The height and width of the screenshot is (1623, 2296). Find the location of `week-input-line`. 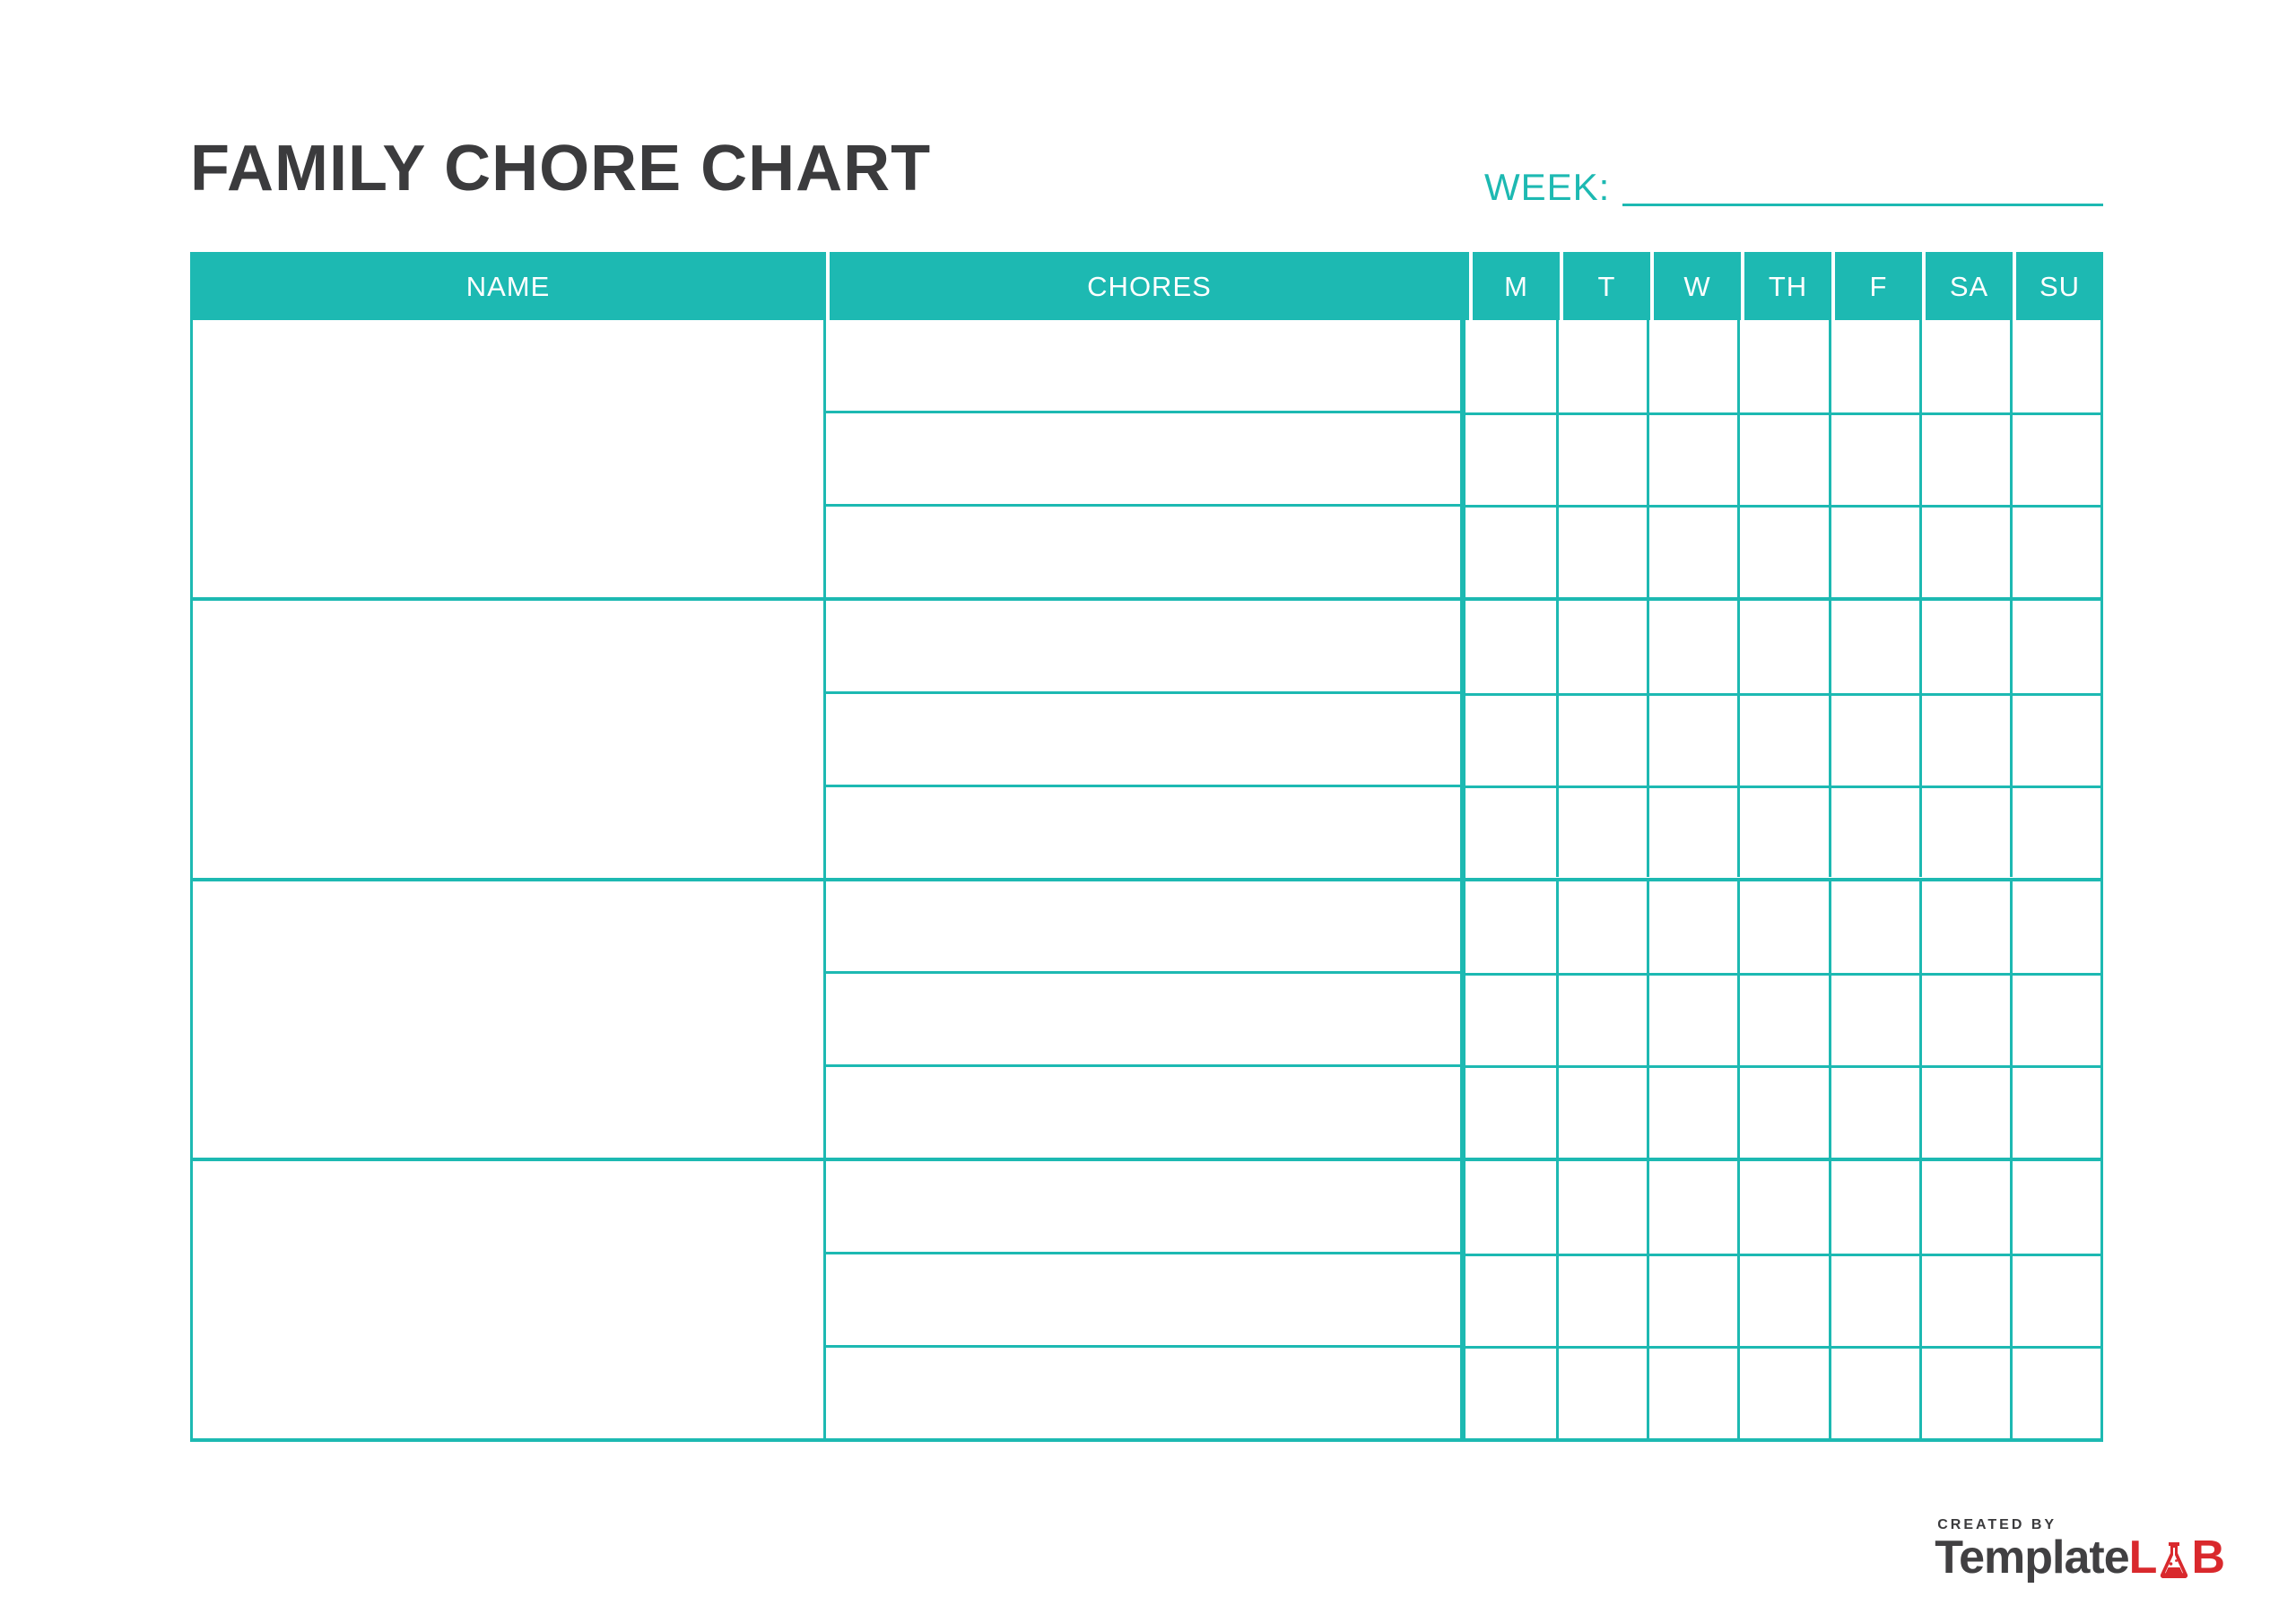

week-input-line is located at coordinates (1862, 188).